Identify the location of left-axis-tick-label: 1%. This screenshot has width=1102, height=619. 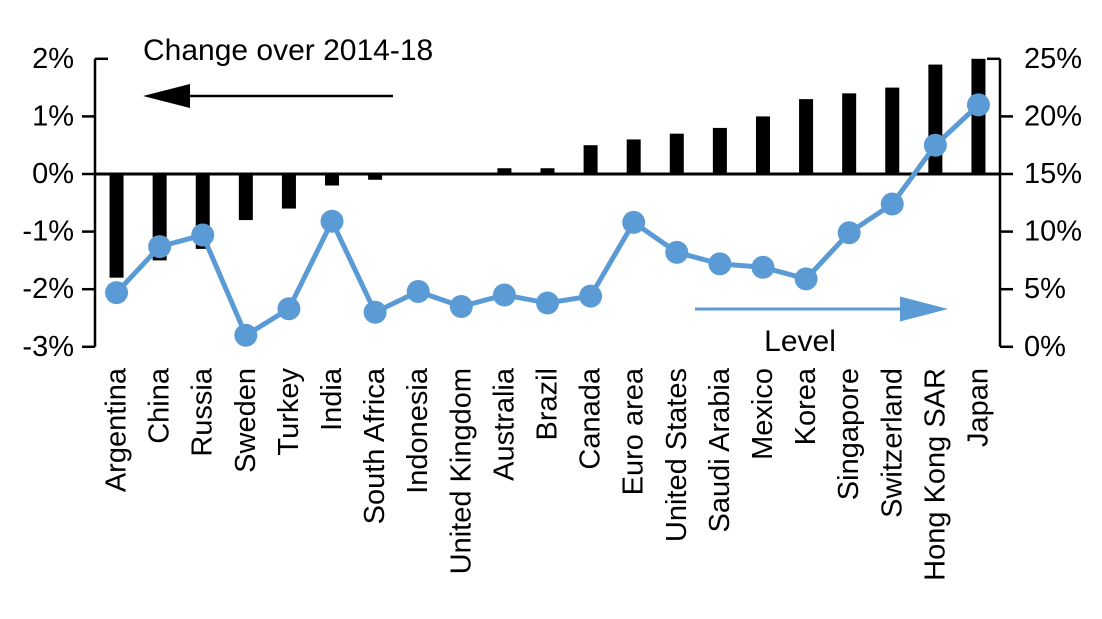
(53, 116).